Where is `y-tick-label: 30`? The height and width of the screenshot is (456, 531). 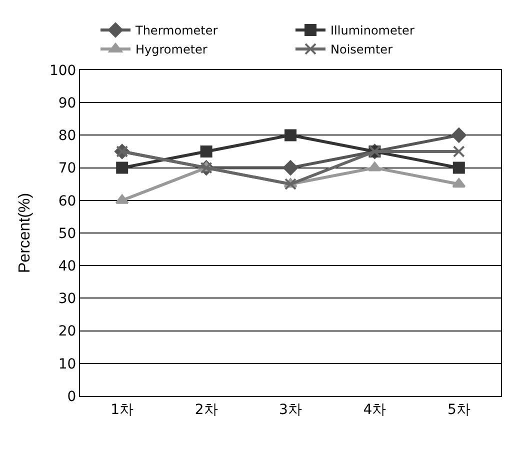 y-tick-label: 30 is located at coordinates (67, 299).